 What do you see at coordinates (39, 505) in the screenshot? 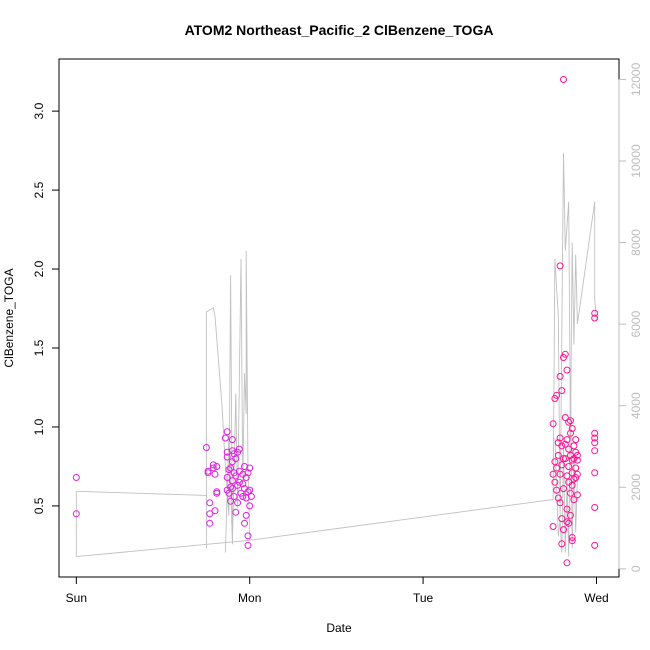
I see `y-tick-label: 0.5` at bounding box center [39, 505].